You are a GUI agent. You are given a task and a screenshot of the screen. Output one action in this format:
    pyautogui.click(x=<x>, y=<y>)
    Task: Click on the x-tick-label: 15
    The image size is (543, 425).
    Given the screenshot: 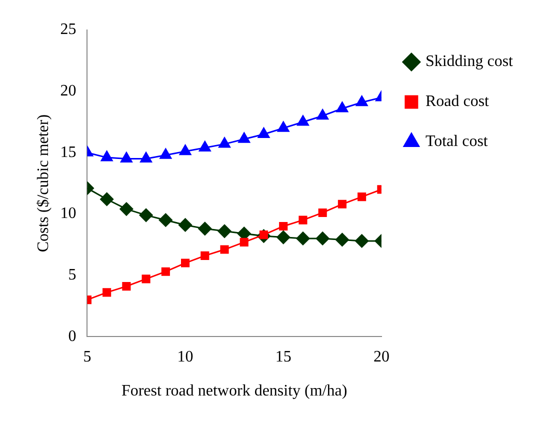 What is the action you would take?
    pyautogui.click(x=283, y=357)
    